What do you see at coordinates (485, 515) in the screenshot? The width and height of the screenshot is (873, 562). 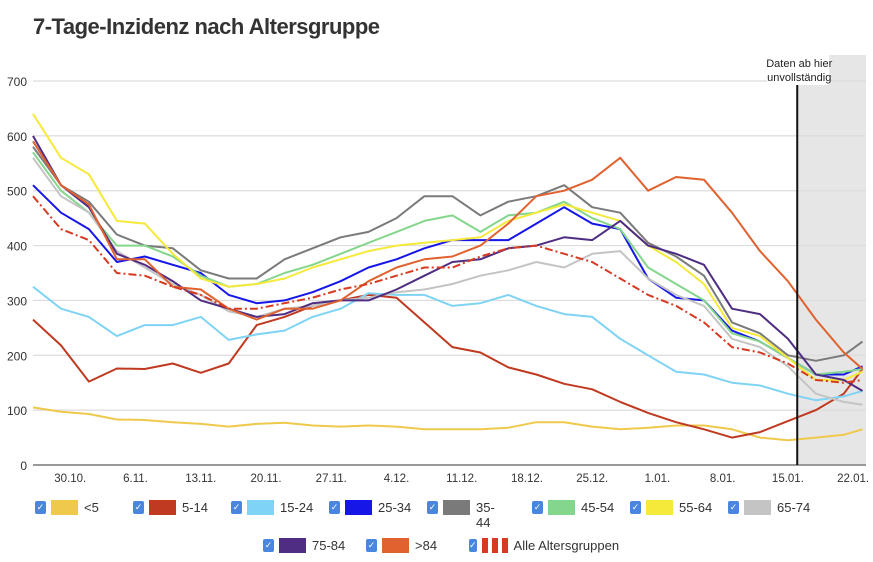 I see `legend-label: 35- 44` at bounding box center [485, 515].